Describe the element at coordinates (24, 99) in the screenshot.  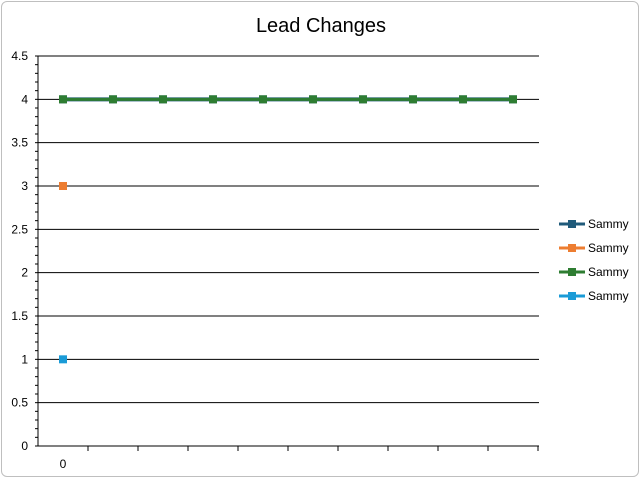
I see `y-tick-label: 4` at that location.